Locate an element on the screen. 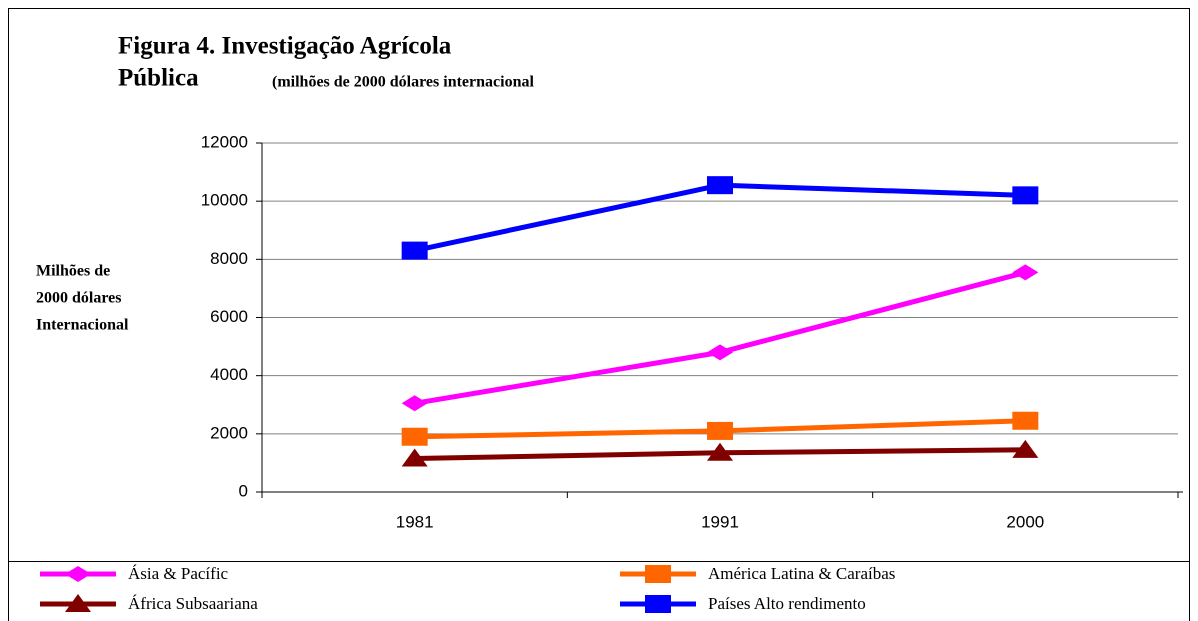 The height and width of the screenshot is (621, 1198). x-tick-label: 1981 is located at coordinates (415, 521).